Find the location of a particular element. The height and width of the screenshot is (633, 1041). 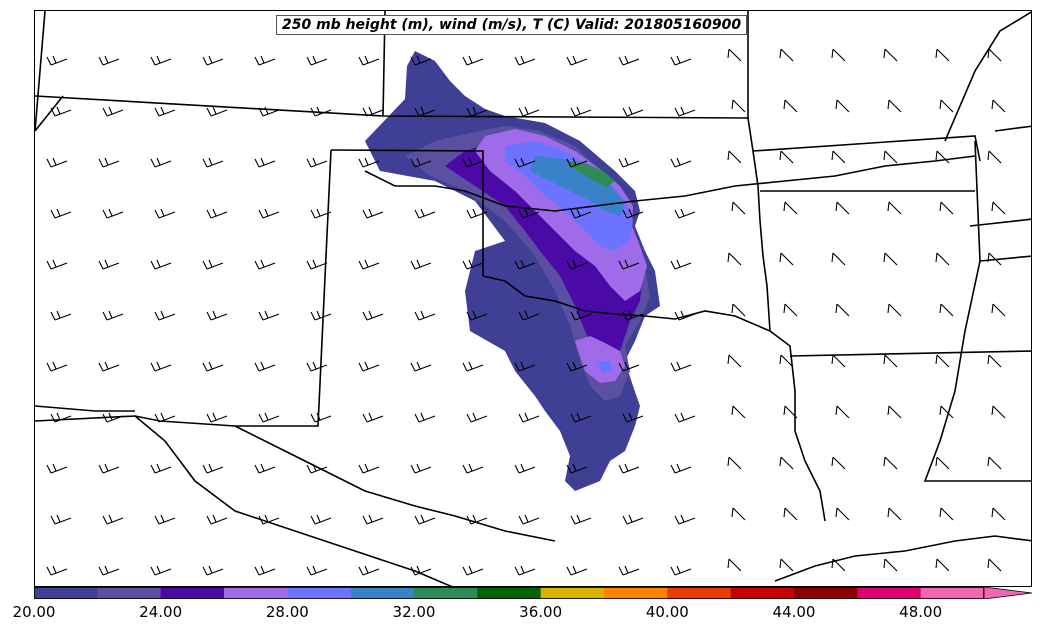

colorbar is located at coordinates (533, 593).